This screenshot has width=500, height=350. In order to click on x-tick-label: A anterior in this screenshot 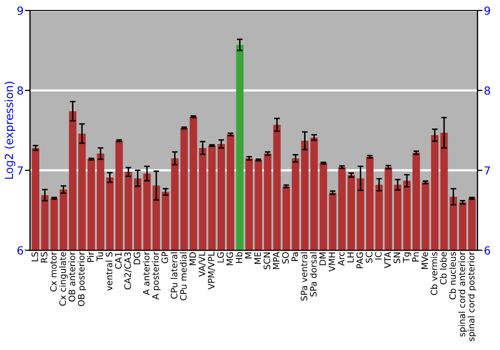, I will do `click(146, 274)`.